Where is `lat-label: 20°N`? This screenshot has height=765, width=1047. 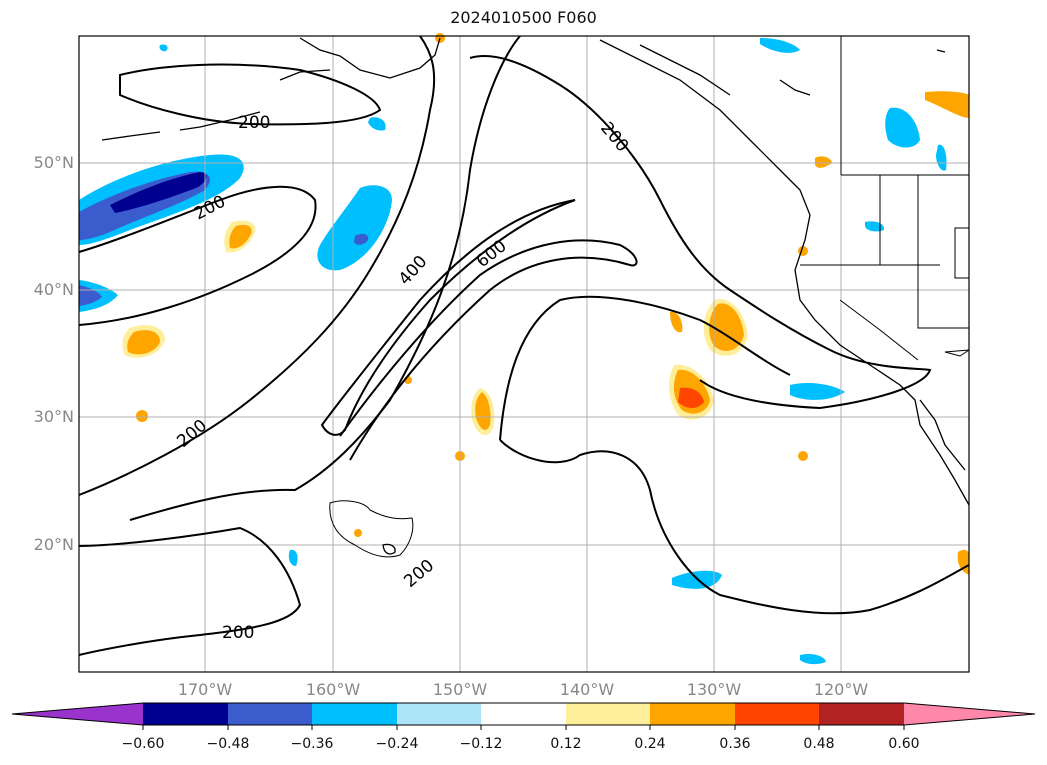 lat-label: 20°N is located at coordinates (53, 544).